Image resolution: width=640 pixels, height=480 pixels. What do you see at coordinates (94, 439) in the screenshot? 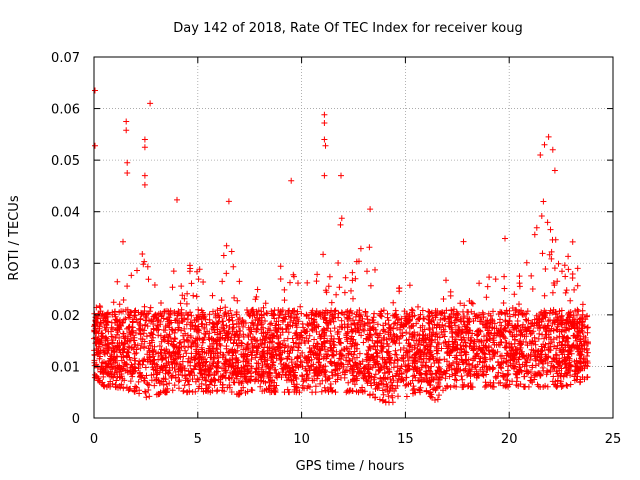
I see `x-tick-label: 0` at bounding box center [94, 439].